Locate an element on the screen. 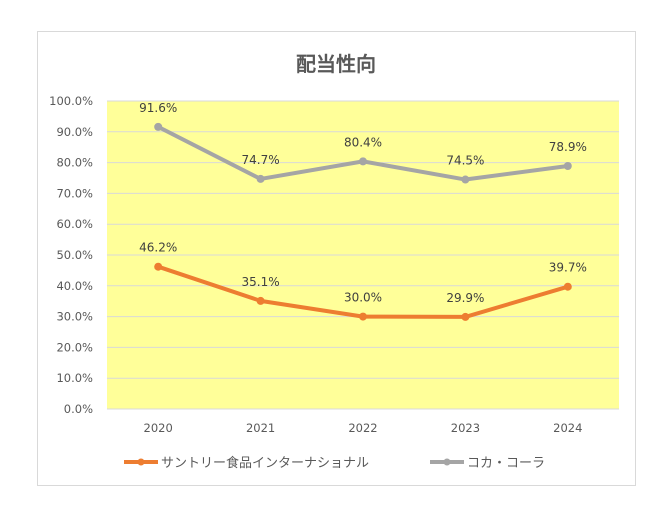  y-tick-label: 90.0% is located at coordinates (74, 132).